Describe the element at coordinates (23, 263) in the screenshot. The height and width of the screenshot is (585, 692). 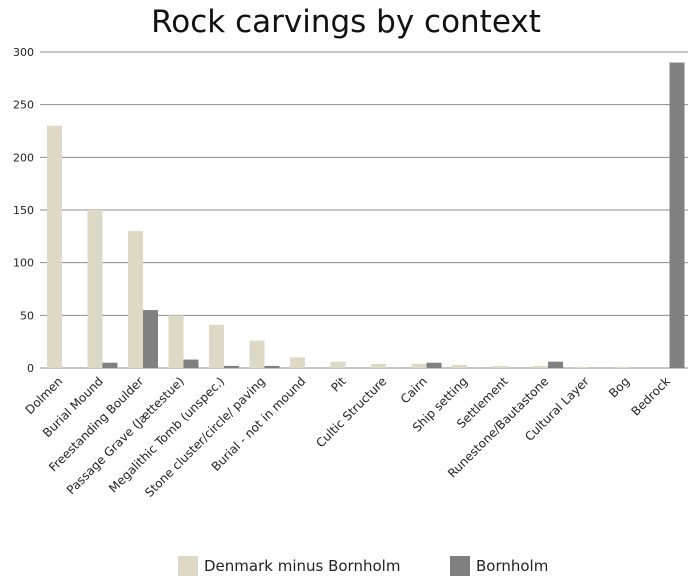
I see `y-tick-label: 100` at that location.